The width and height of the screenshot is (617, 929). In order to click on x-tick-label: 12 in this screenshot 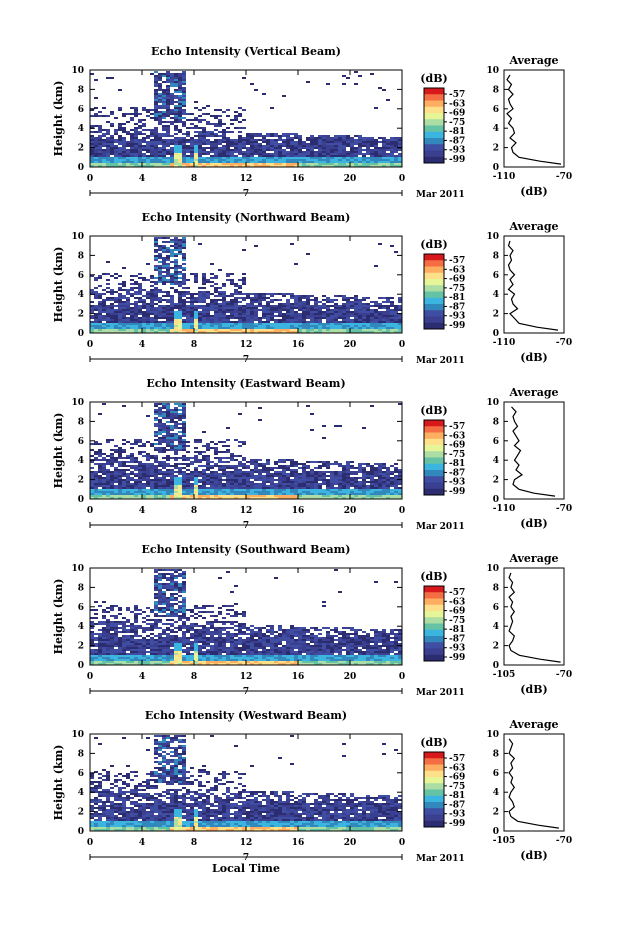, I will do `click(246, 511)`.